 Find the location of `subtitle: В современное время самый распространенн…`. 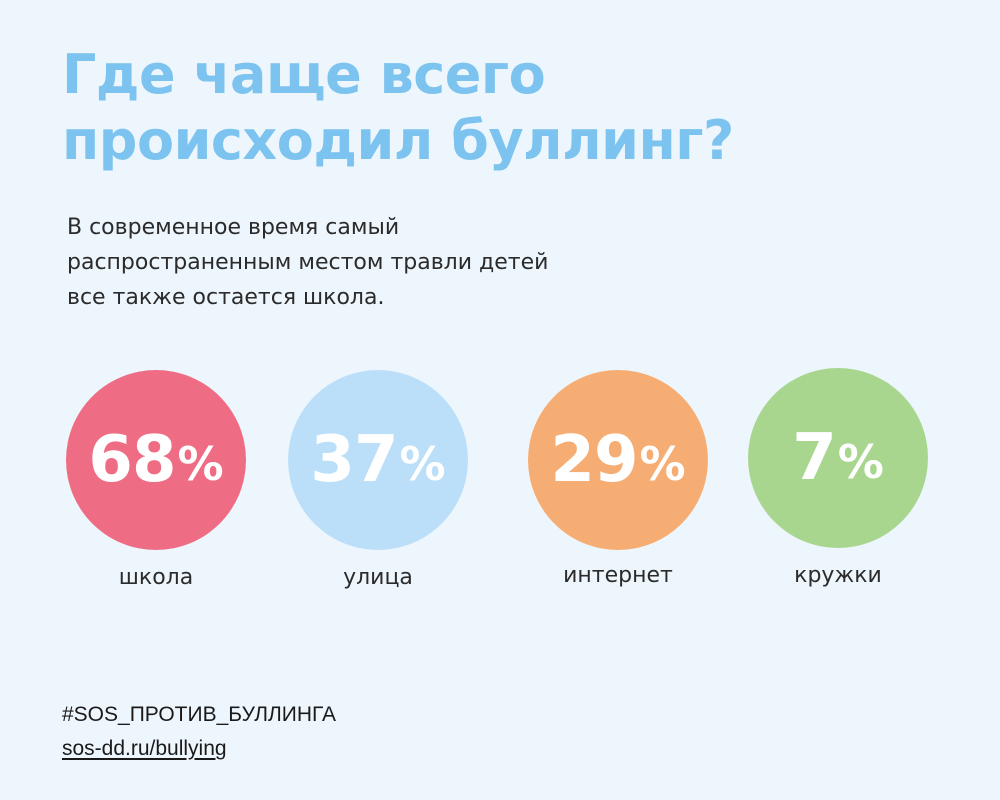

subtitle: В современное время самый распространенн… is located at coordinates (347, 262).